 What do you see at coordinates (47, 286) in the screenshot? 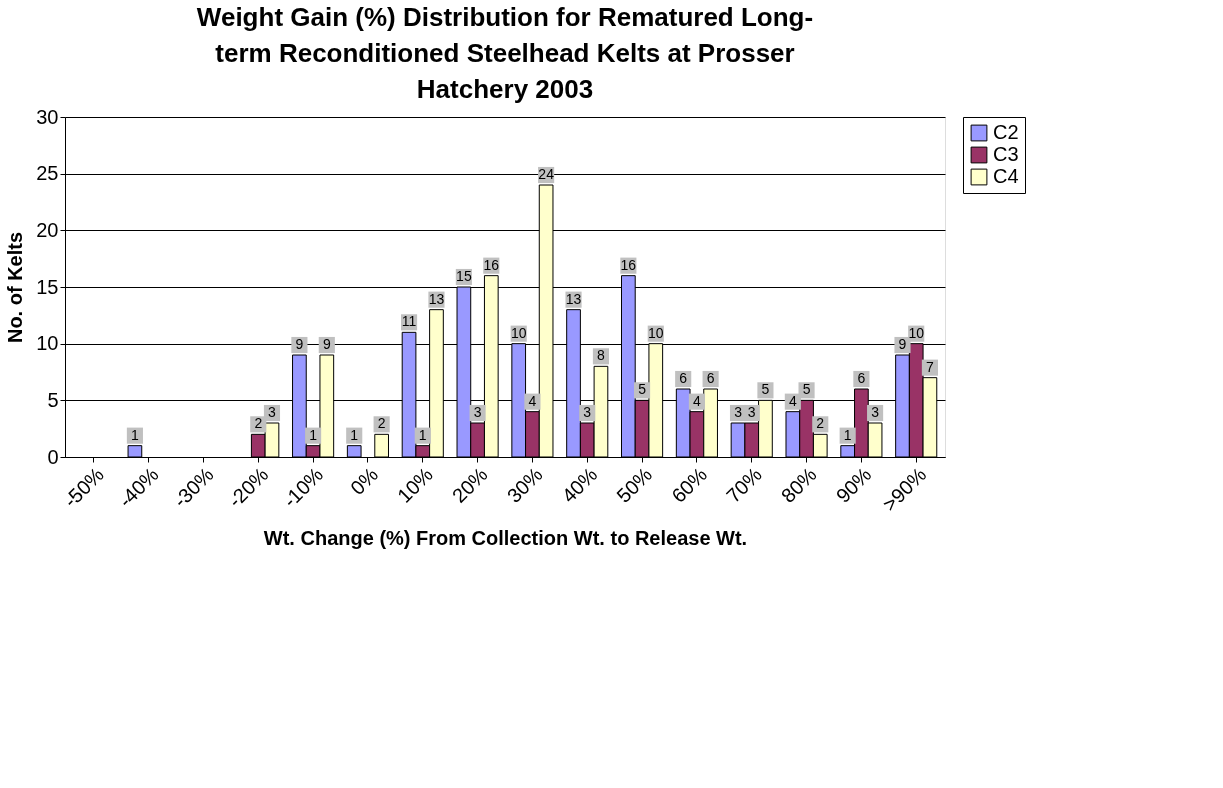
I see `y-tick-label: 15` at bounding box center [47, 286].